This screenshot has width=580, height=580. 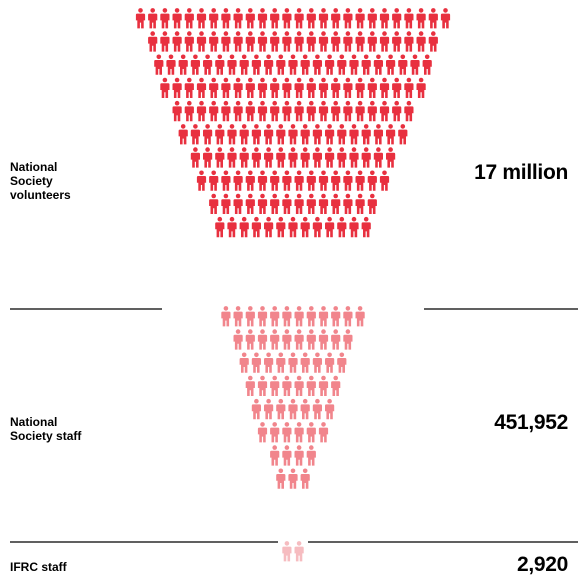 I want to click on volunteers-value: 17 million, so click(x=521, y=172).